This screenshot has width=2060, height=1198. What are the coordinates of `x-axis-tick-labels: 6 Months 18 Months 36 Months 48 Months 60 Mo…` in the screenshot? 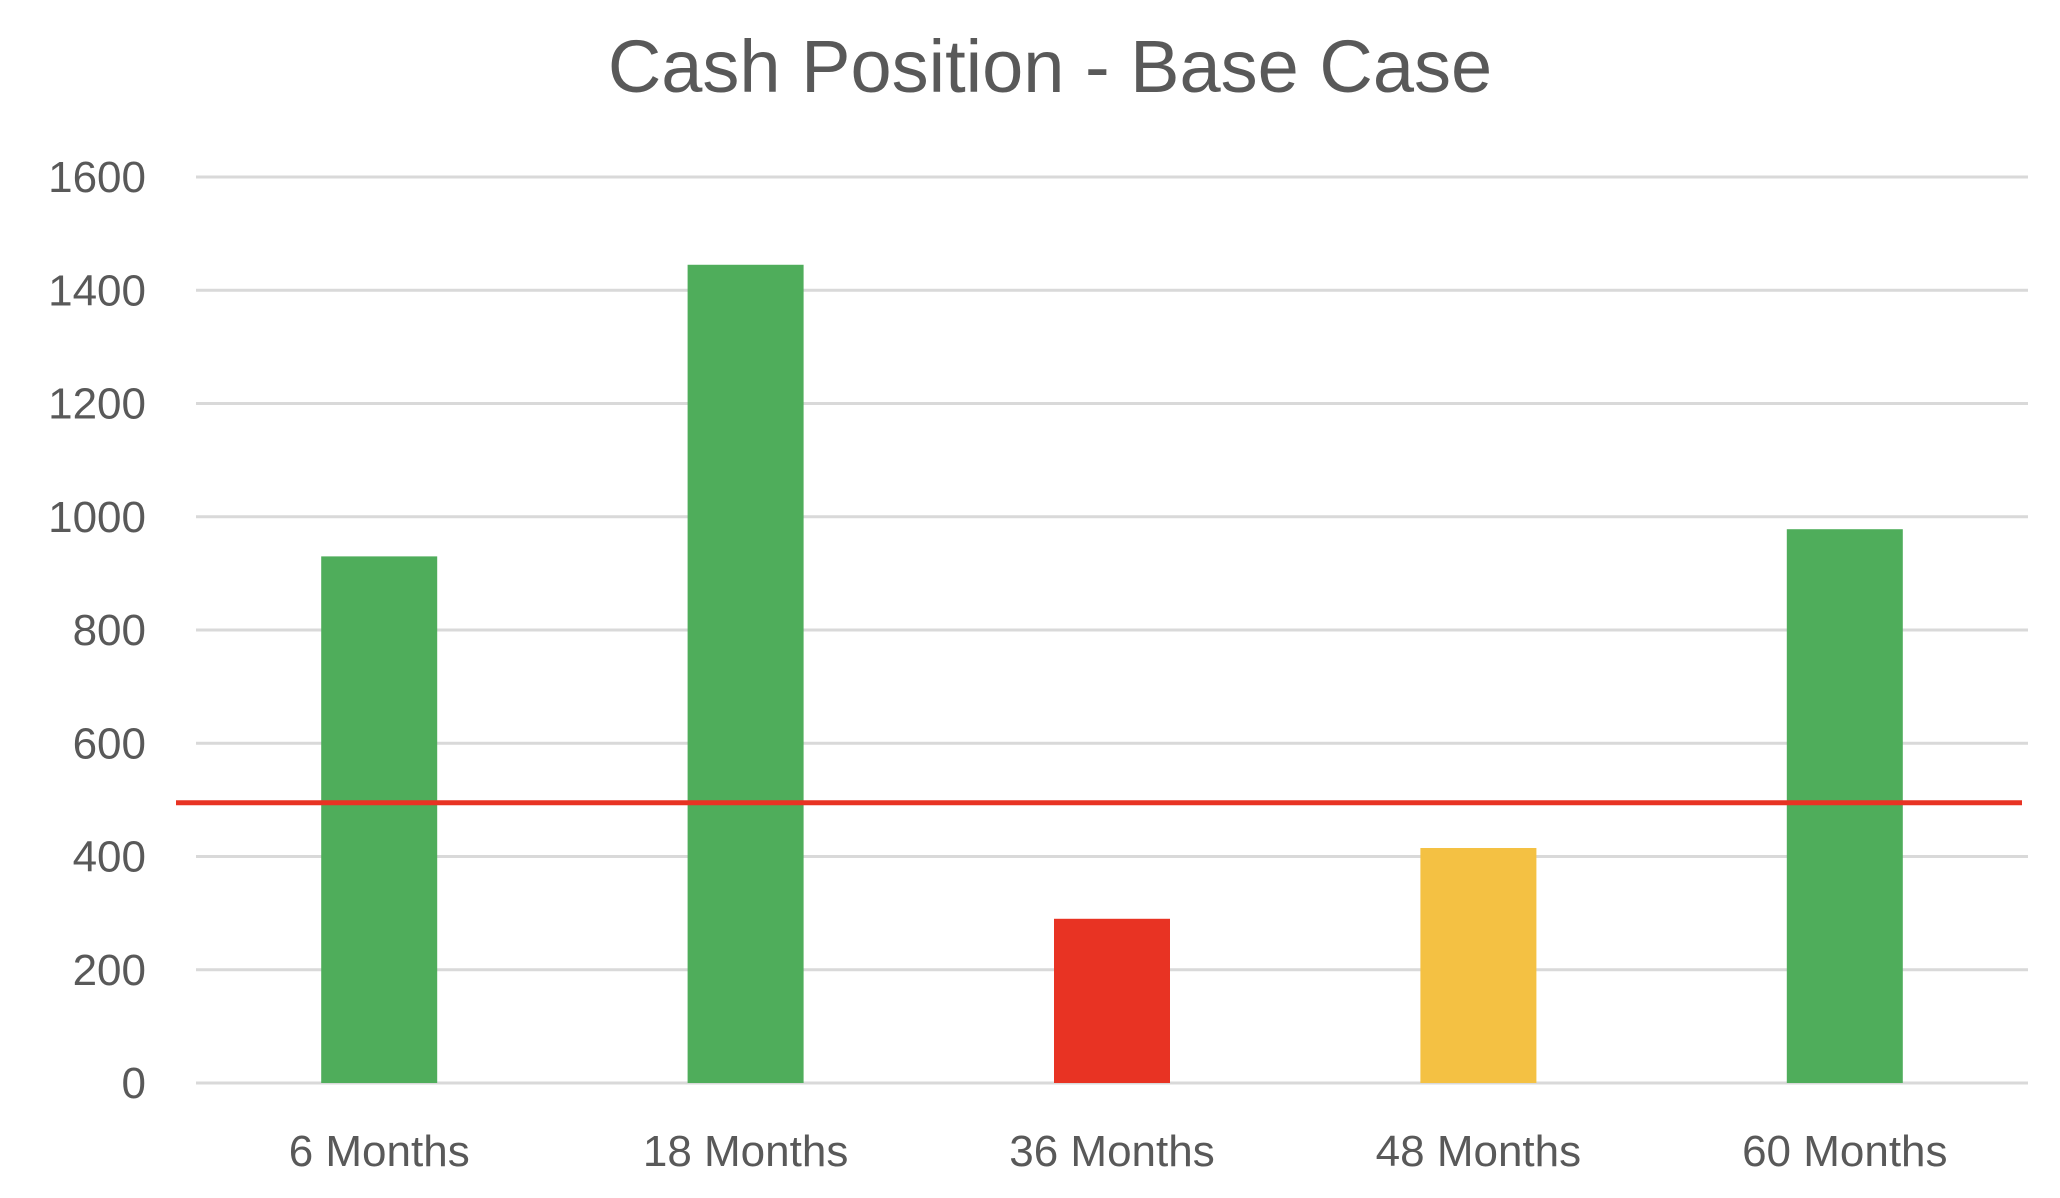 It's located at (1118, 1151).